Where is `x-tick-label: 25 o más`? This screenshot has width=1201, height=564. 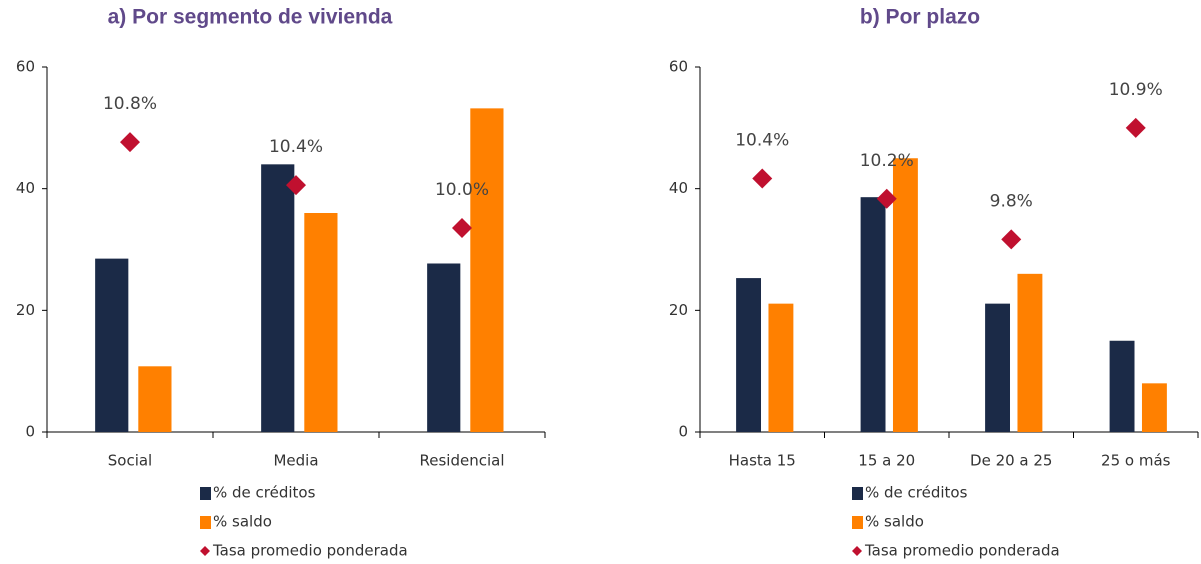 x-tick-label: 25 o más is located at coordinates (1136, 461).